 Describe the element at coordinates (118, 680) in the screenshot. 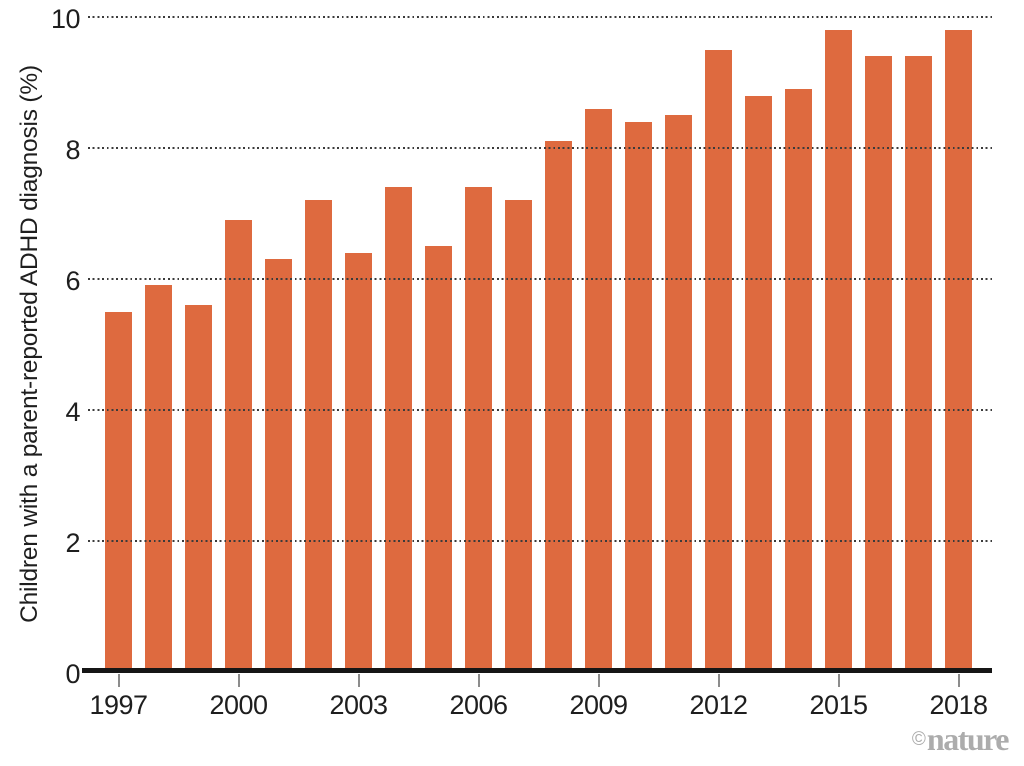

I see `xtick-mark-1997` at that location.